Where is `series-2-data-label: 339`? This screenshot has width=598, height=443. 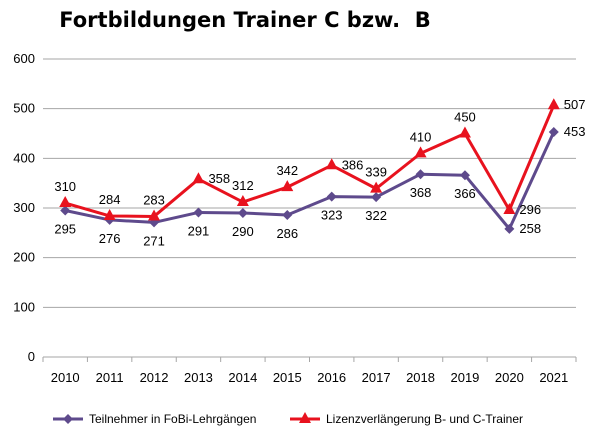
series-2-data-label: 339 is located at coordinates (376, 172).